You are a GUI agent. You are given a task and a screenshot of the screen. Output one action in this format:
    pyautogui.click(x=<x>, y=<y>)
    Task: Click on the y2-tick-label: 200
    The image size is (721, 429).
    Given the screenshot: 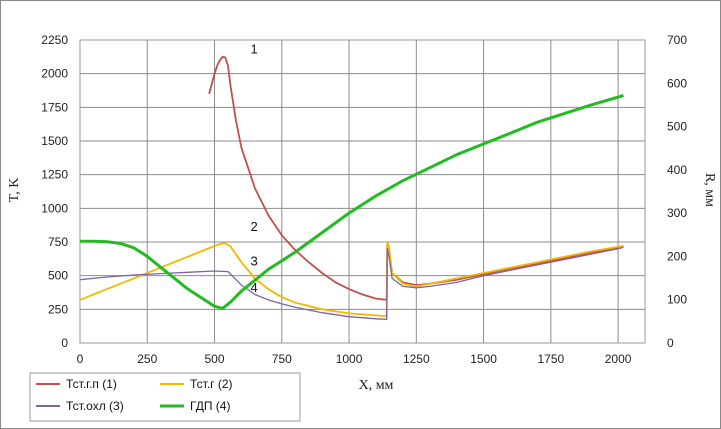 What is the action you would take?
    pyautogui.click(x=677, y=256)
    